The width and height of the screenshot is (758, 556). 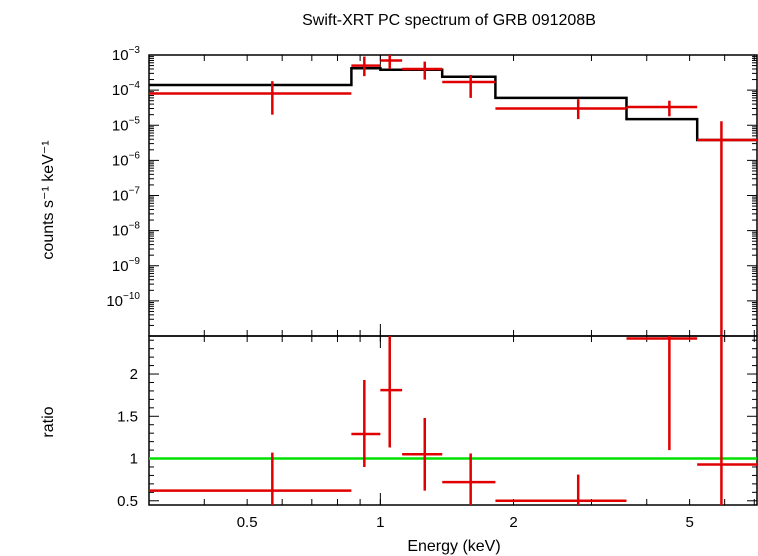 What do you see at coordinates (123, 300) in the screenshot?
I see `spectrum-y-tick-label: 10⁻¹⁰` at bounding box center [123, 300].